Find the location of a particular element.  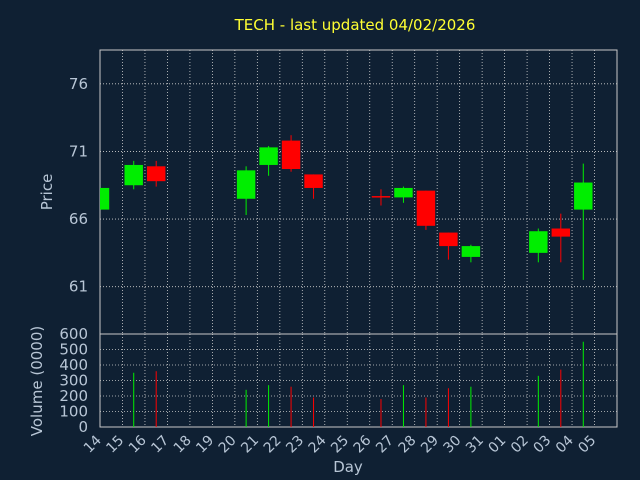

volume-tick-label: 200 is located at coordinates (73, 396).